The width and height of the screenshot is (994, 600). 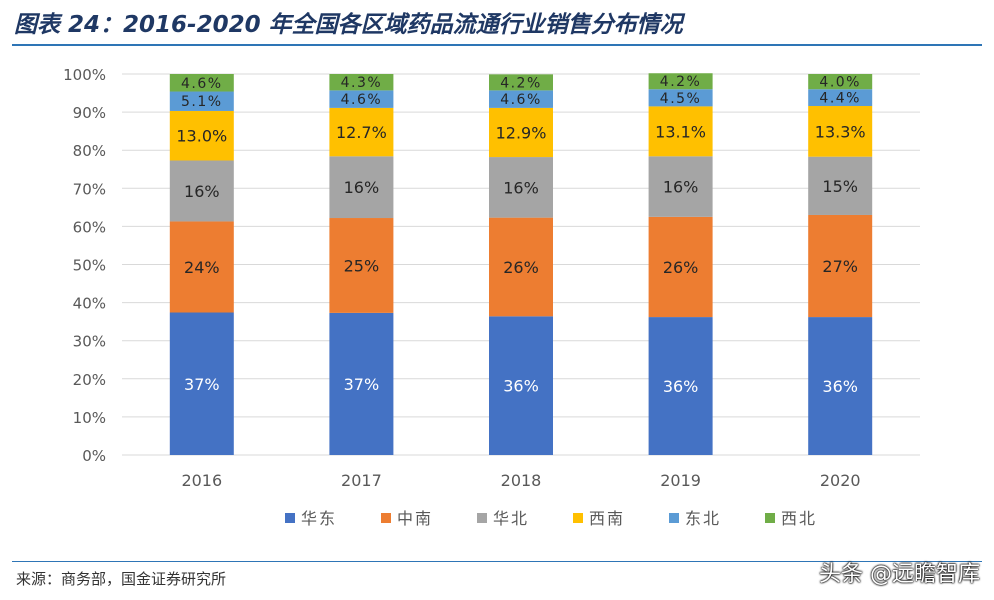 I want to click on bar-segment-东北-2020, so click(x=840, y=98).